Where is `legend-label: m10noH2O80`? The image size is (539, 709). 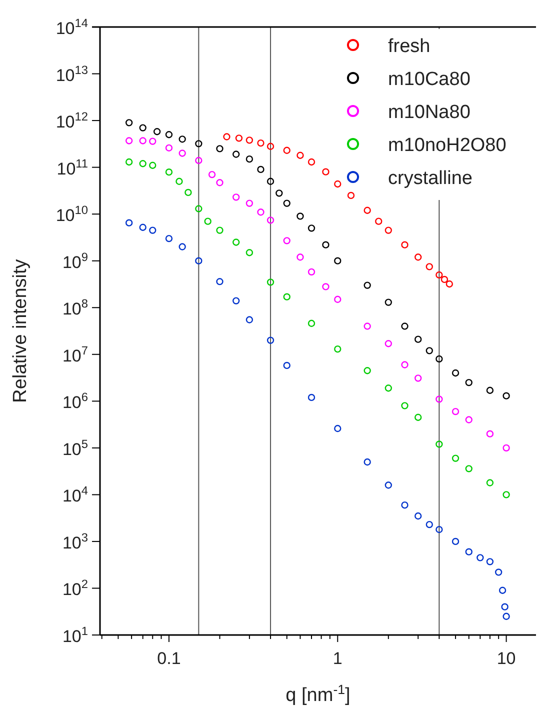 legend-label: m10noH2O80 is located at coordinates (447, 145).